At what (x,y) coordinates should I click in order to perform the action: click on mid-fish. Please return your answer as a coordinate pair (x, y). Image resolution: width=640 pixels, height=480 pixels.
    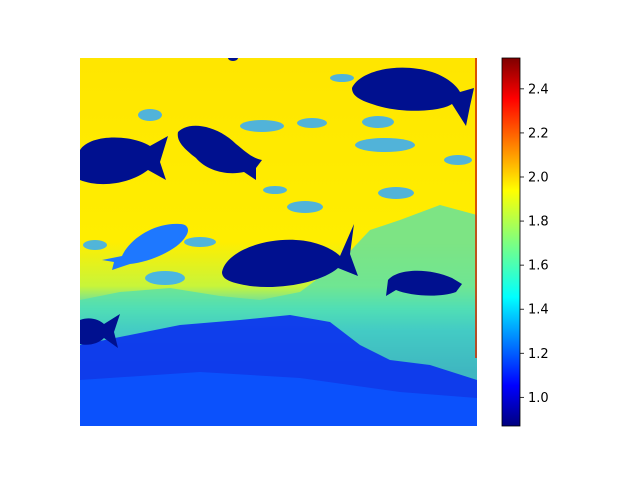
    Looking at the image, I should click on (145, 246).